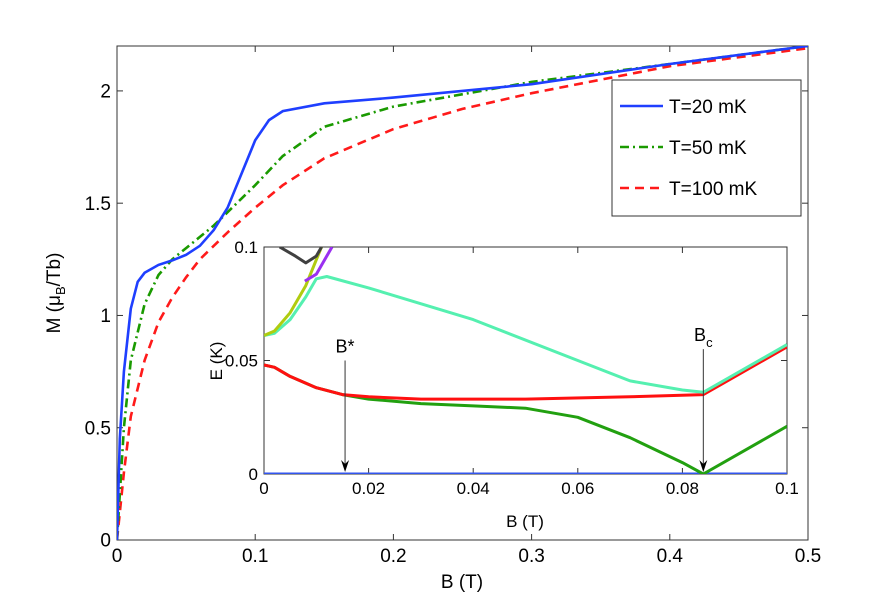 Image resolution: width=895 pixels, height=609 pixels. What do you see at coordinates (577, 488) in the screenshot?
I see `inset-x-tick-label: 0.06` at bounding box center [577, 488].